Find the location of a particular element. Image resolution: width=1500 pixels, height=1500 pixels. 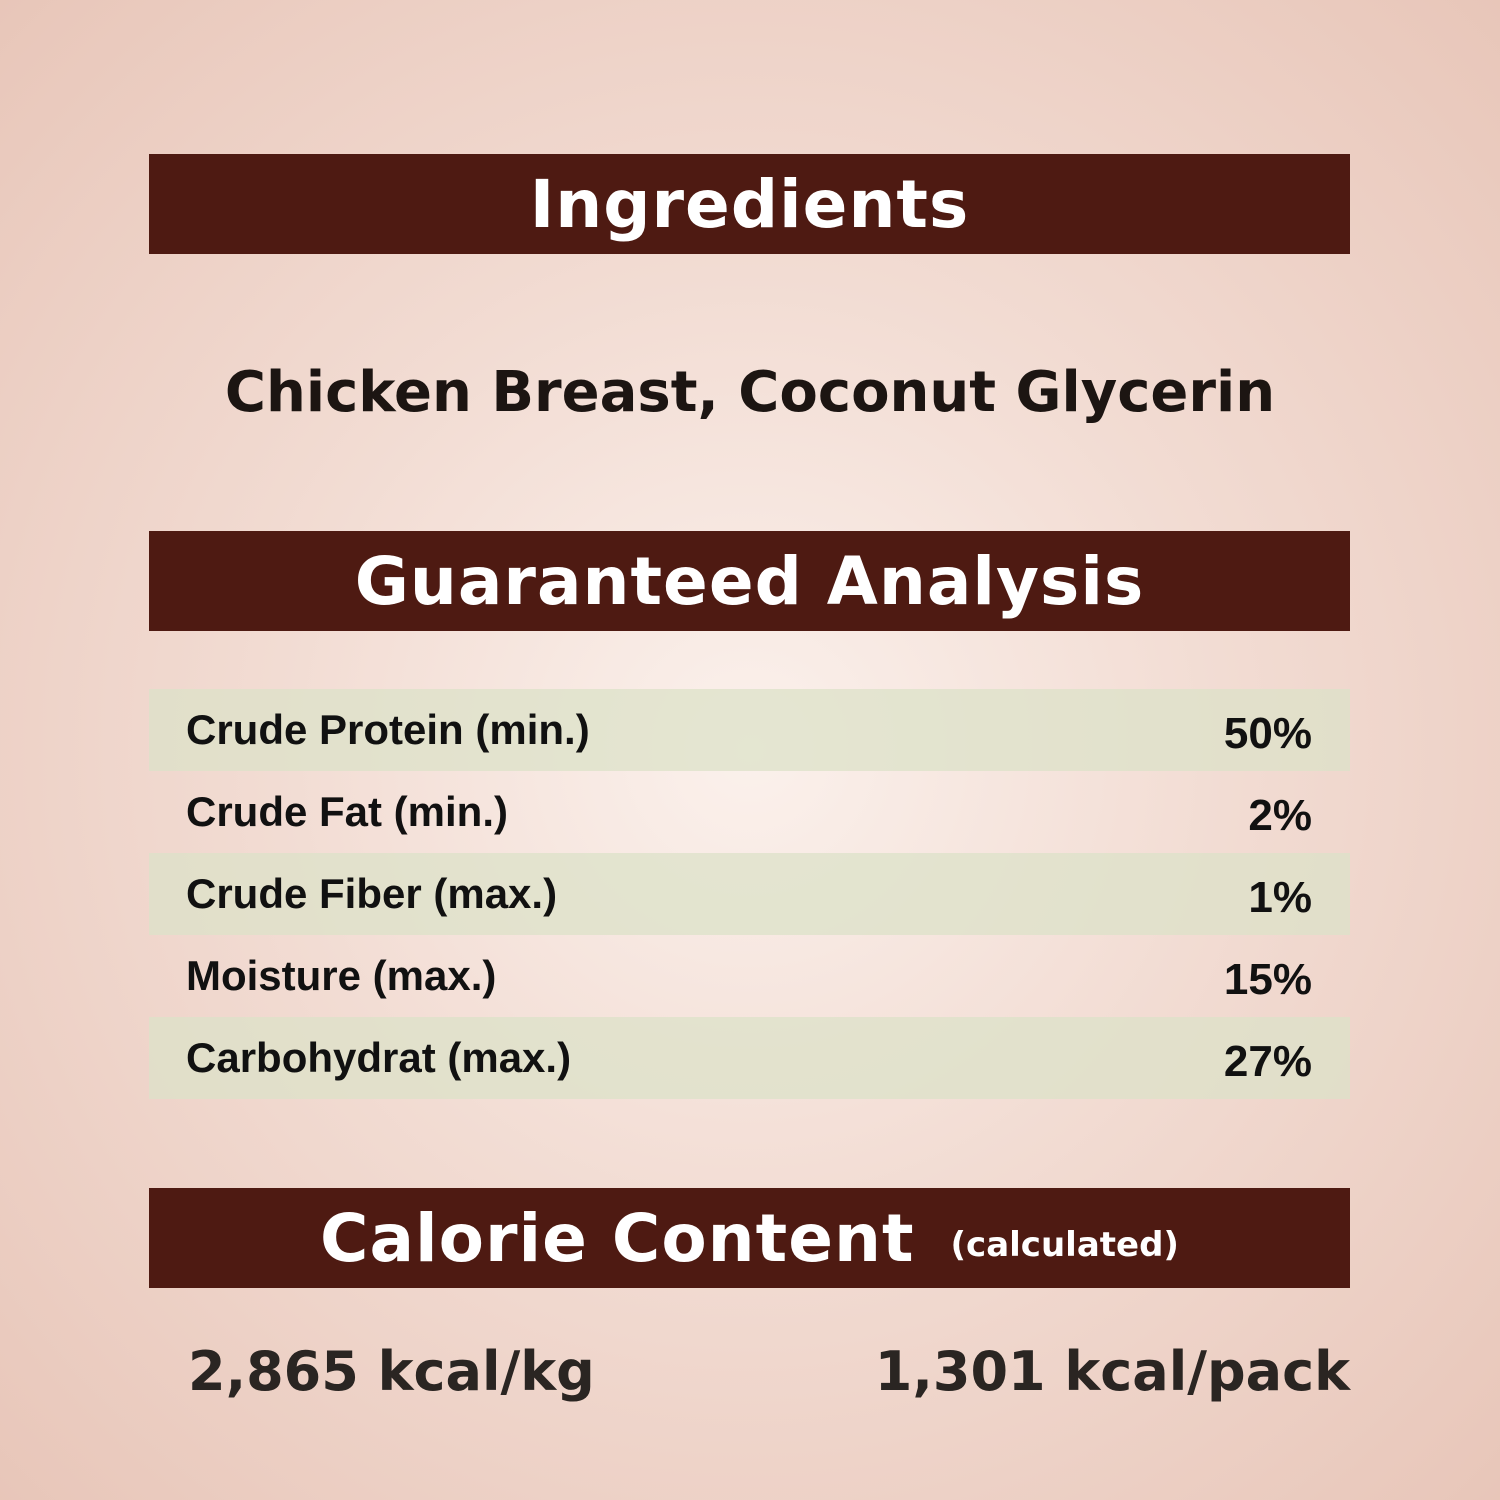

calorie-per-pack: 1,301 kcal/pack is located at coordinates (1112, 1371).